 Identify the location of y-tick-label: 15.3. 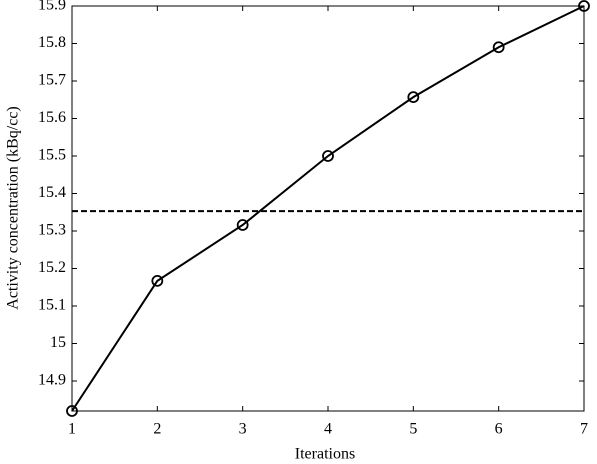
(52, 230).